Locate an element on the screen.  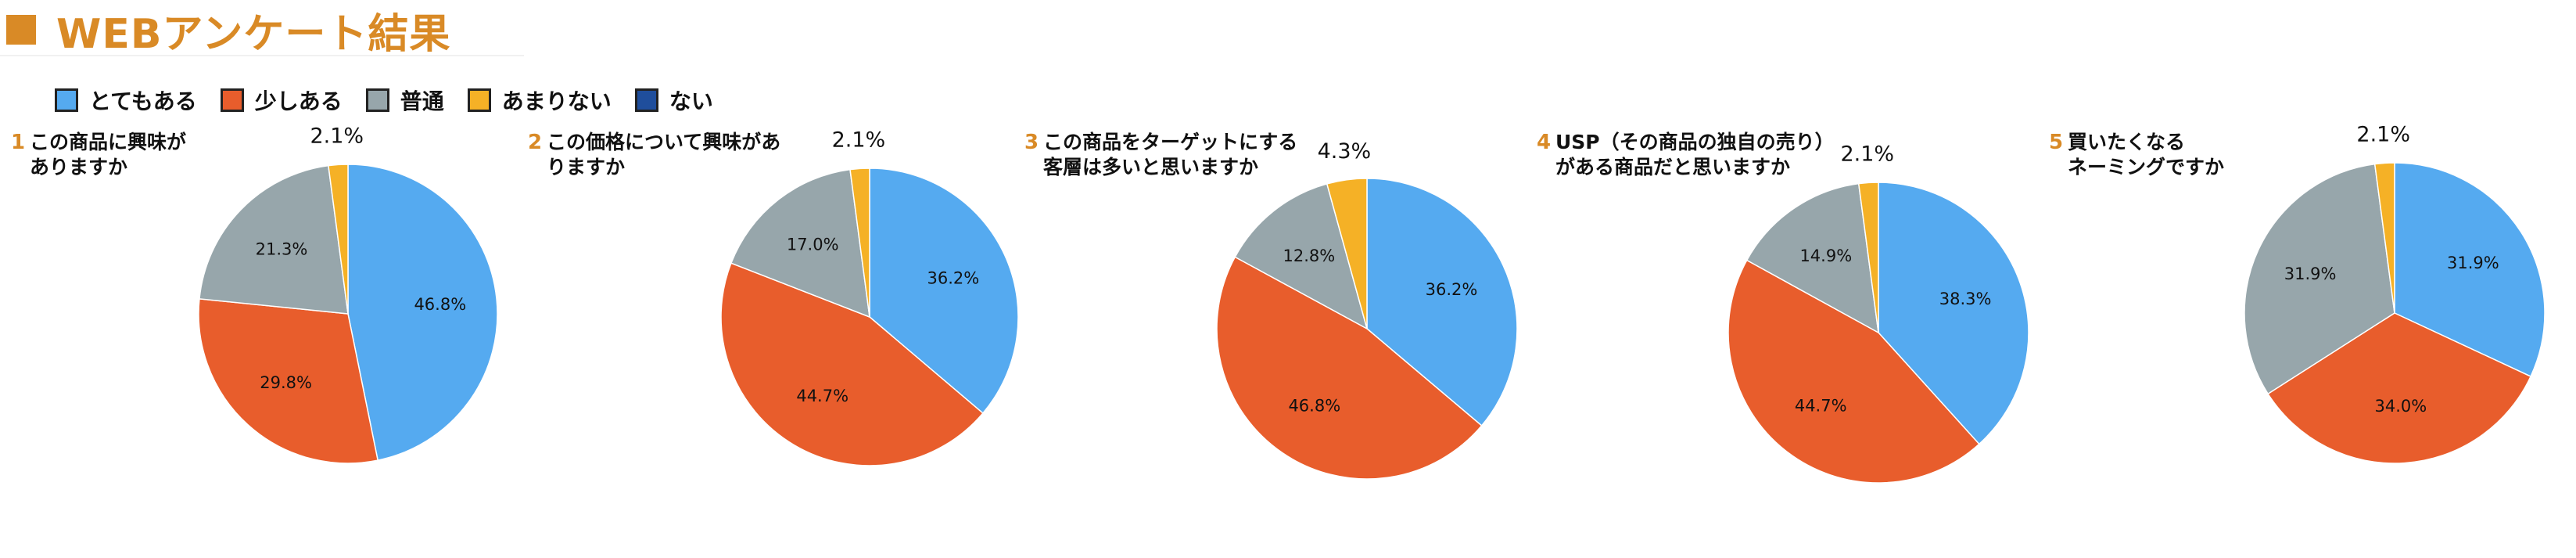
slice-value-label: 21.3% is located at coordinates (282, 249).